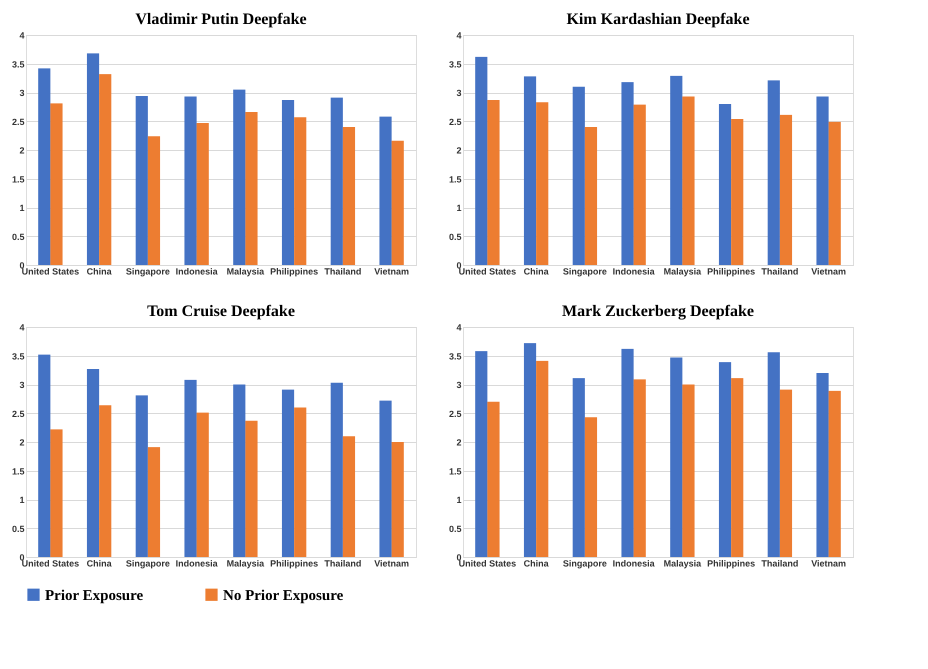  What do you see at coordinates (283, 596) in the screenshot?
I see `legend-label: No Prior Exposure` at bounding box center [283, 596].